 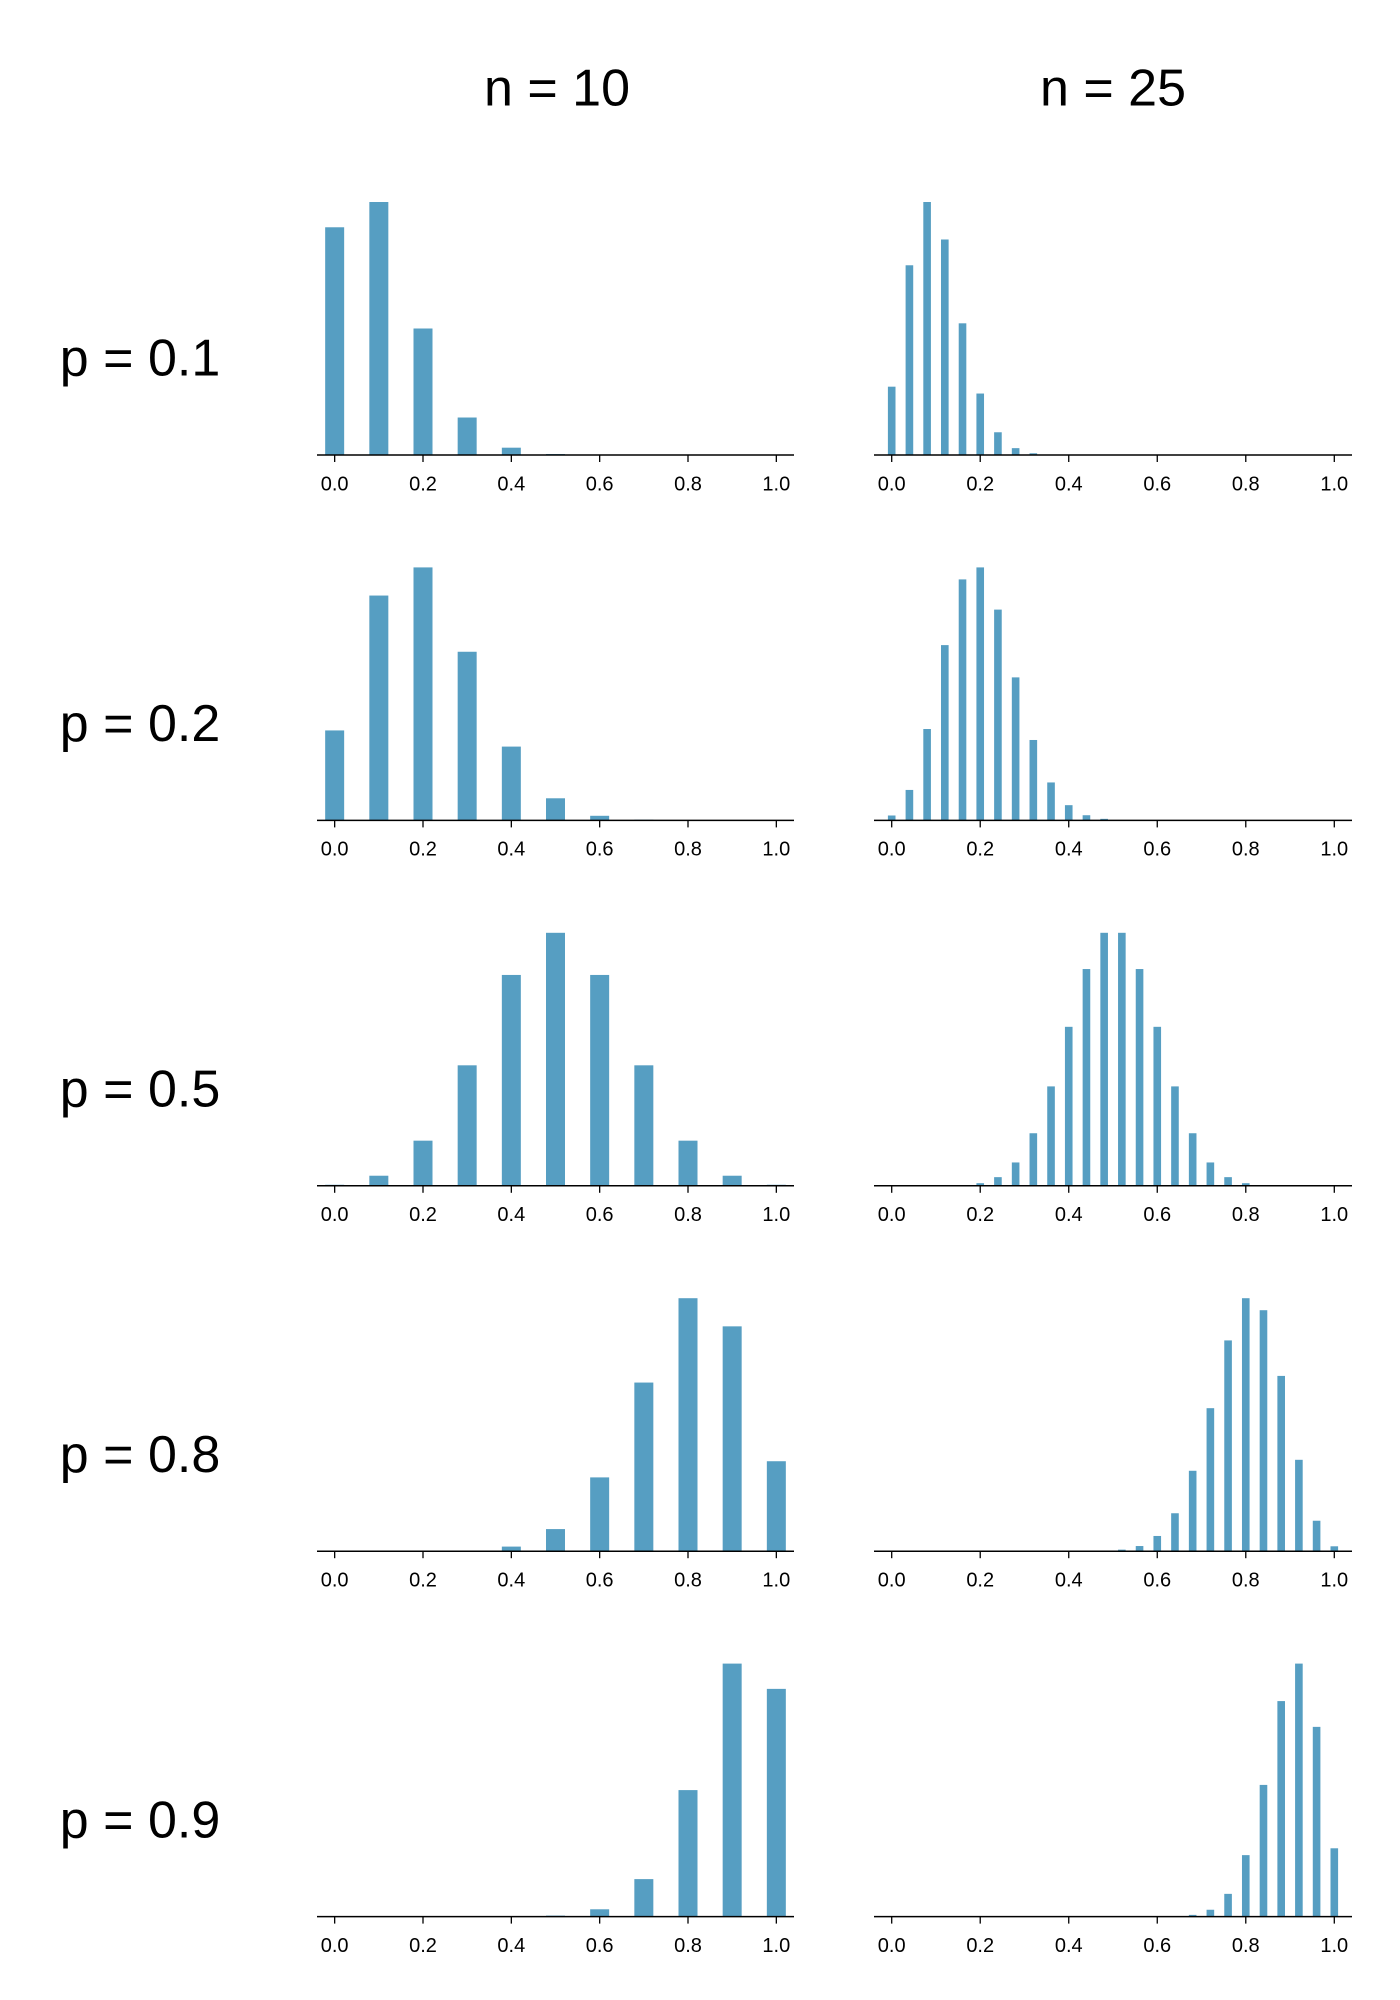 What do you see at coordinates (140, 1455) in the screenshot?
I see `row-label: p = 0.8` at bounding box center [140, 1455].